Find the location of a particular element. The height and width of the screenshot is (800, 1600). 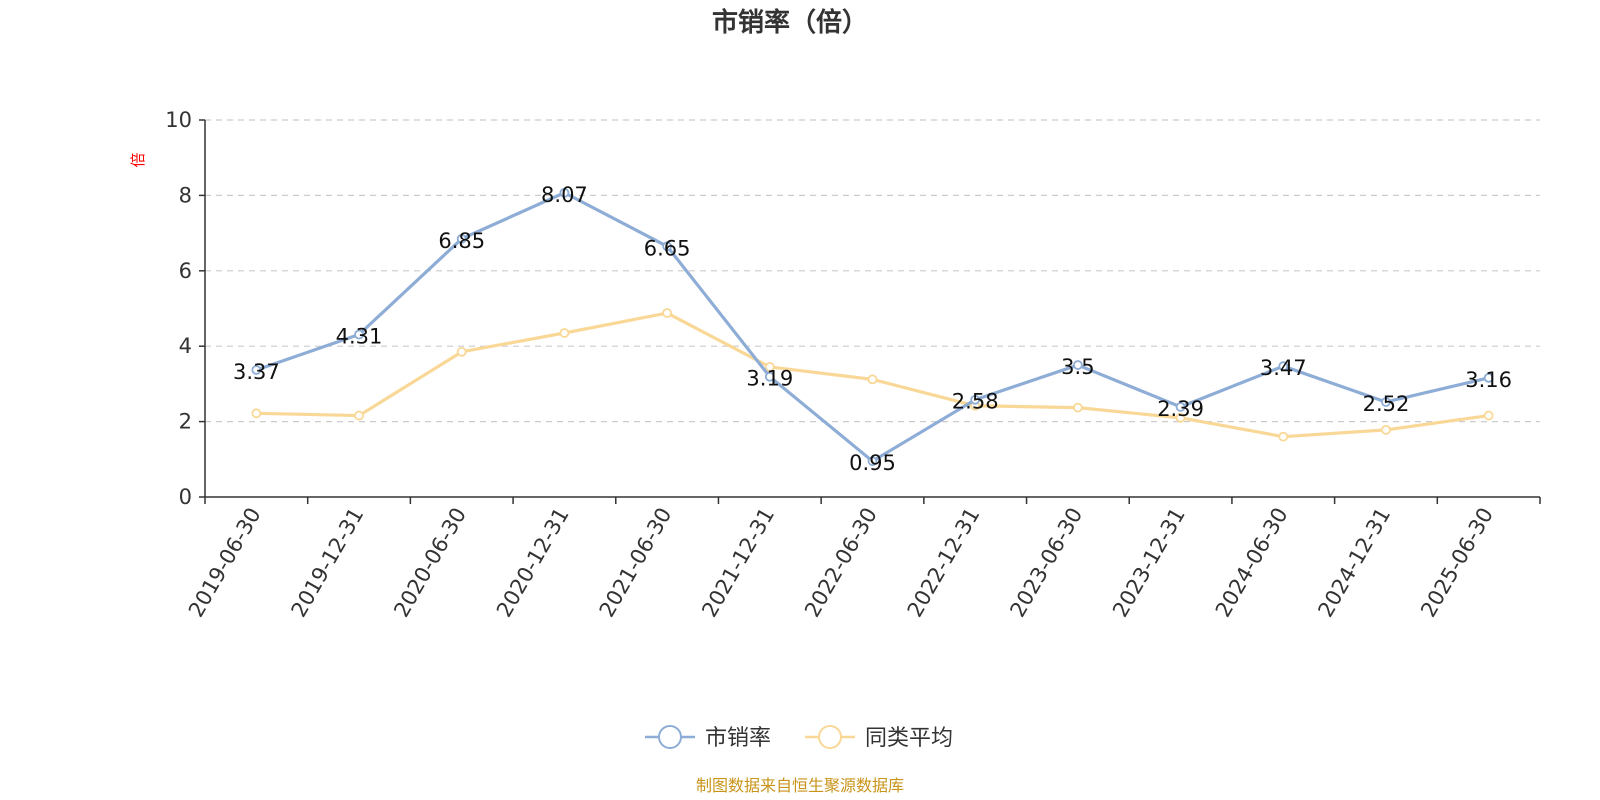

y-tick-label: 4 is located at coordinates (185, 346).